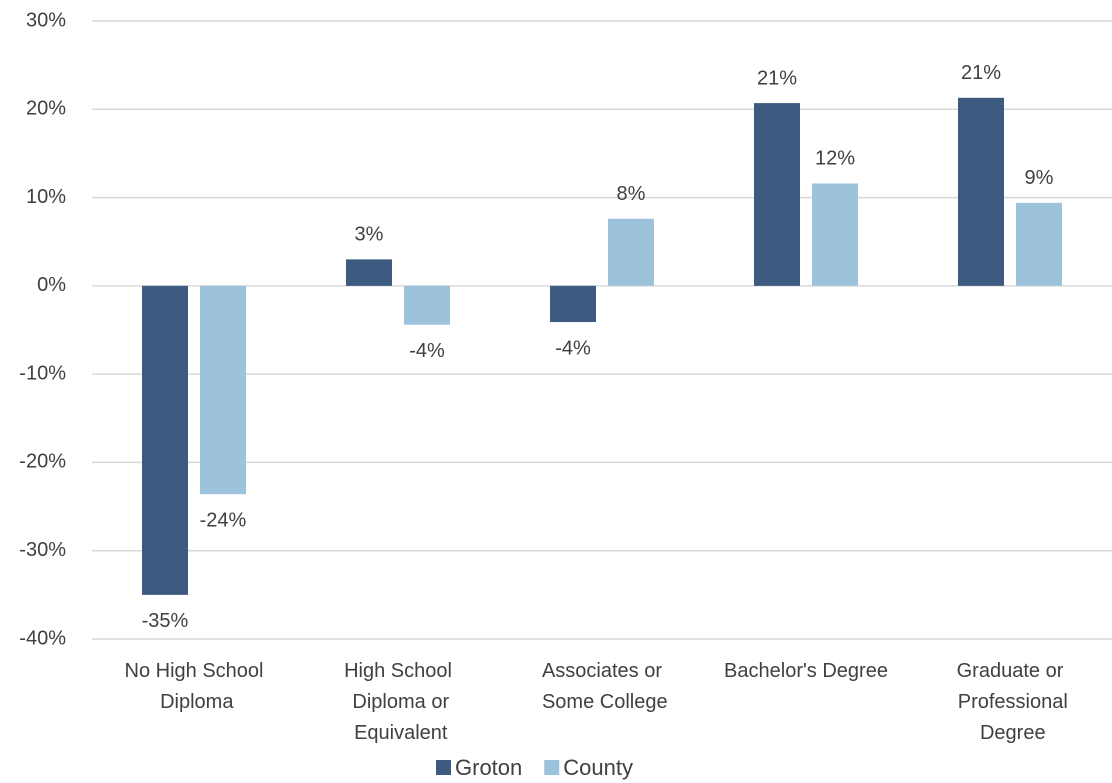  What do you see at coordinates (42, 550) in the screenshot?
I see `y-tick-label: -30%` at bounding box center [42, 550].